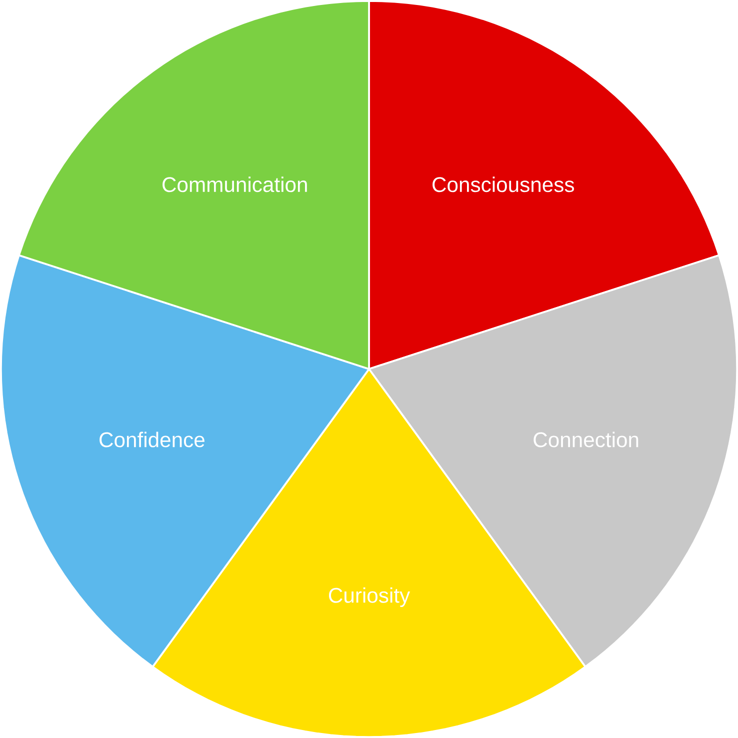 This screenshot has width=738, height=738. I want to click on slice-label: Confidence, so click(152, 440).